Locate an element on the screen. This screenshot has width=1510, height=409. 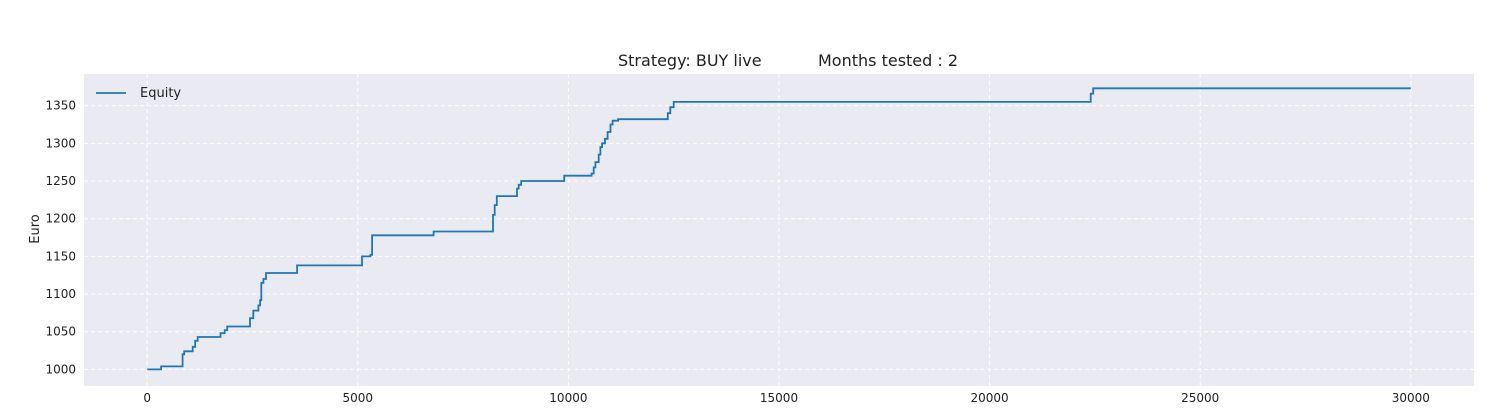
y-tick-label: 1250 is located at coordinates (60, 181).